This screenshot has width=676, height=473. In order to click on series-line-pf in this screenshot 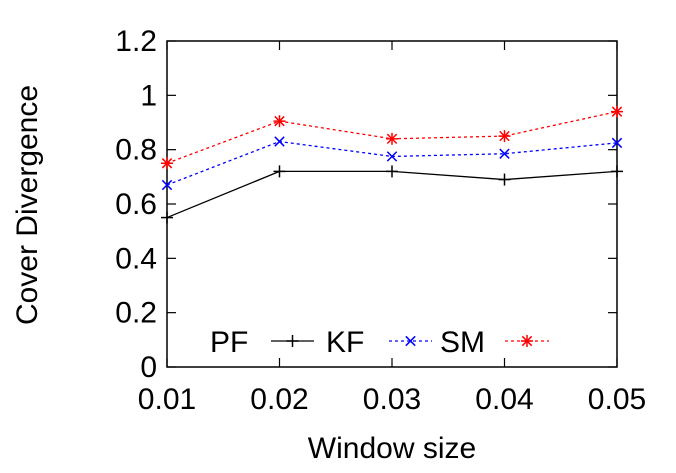, I will do `click(392, 194)`.